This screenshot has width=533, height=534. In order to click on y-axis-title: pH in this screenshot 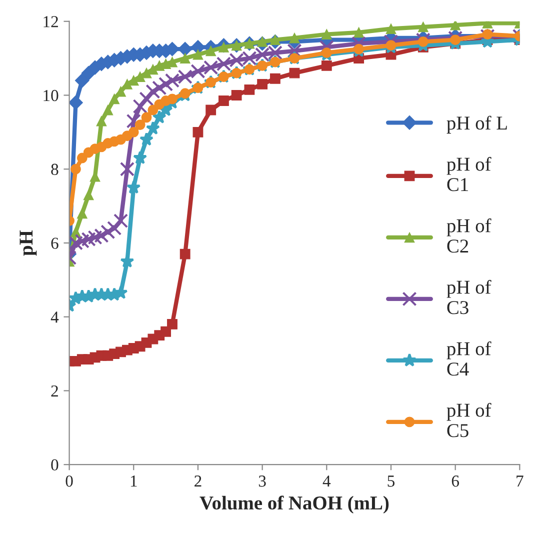, I will do `click(28, 243)`.